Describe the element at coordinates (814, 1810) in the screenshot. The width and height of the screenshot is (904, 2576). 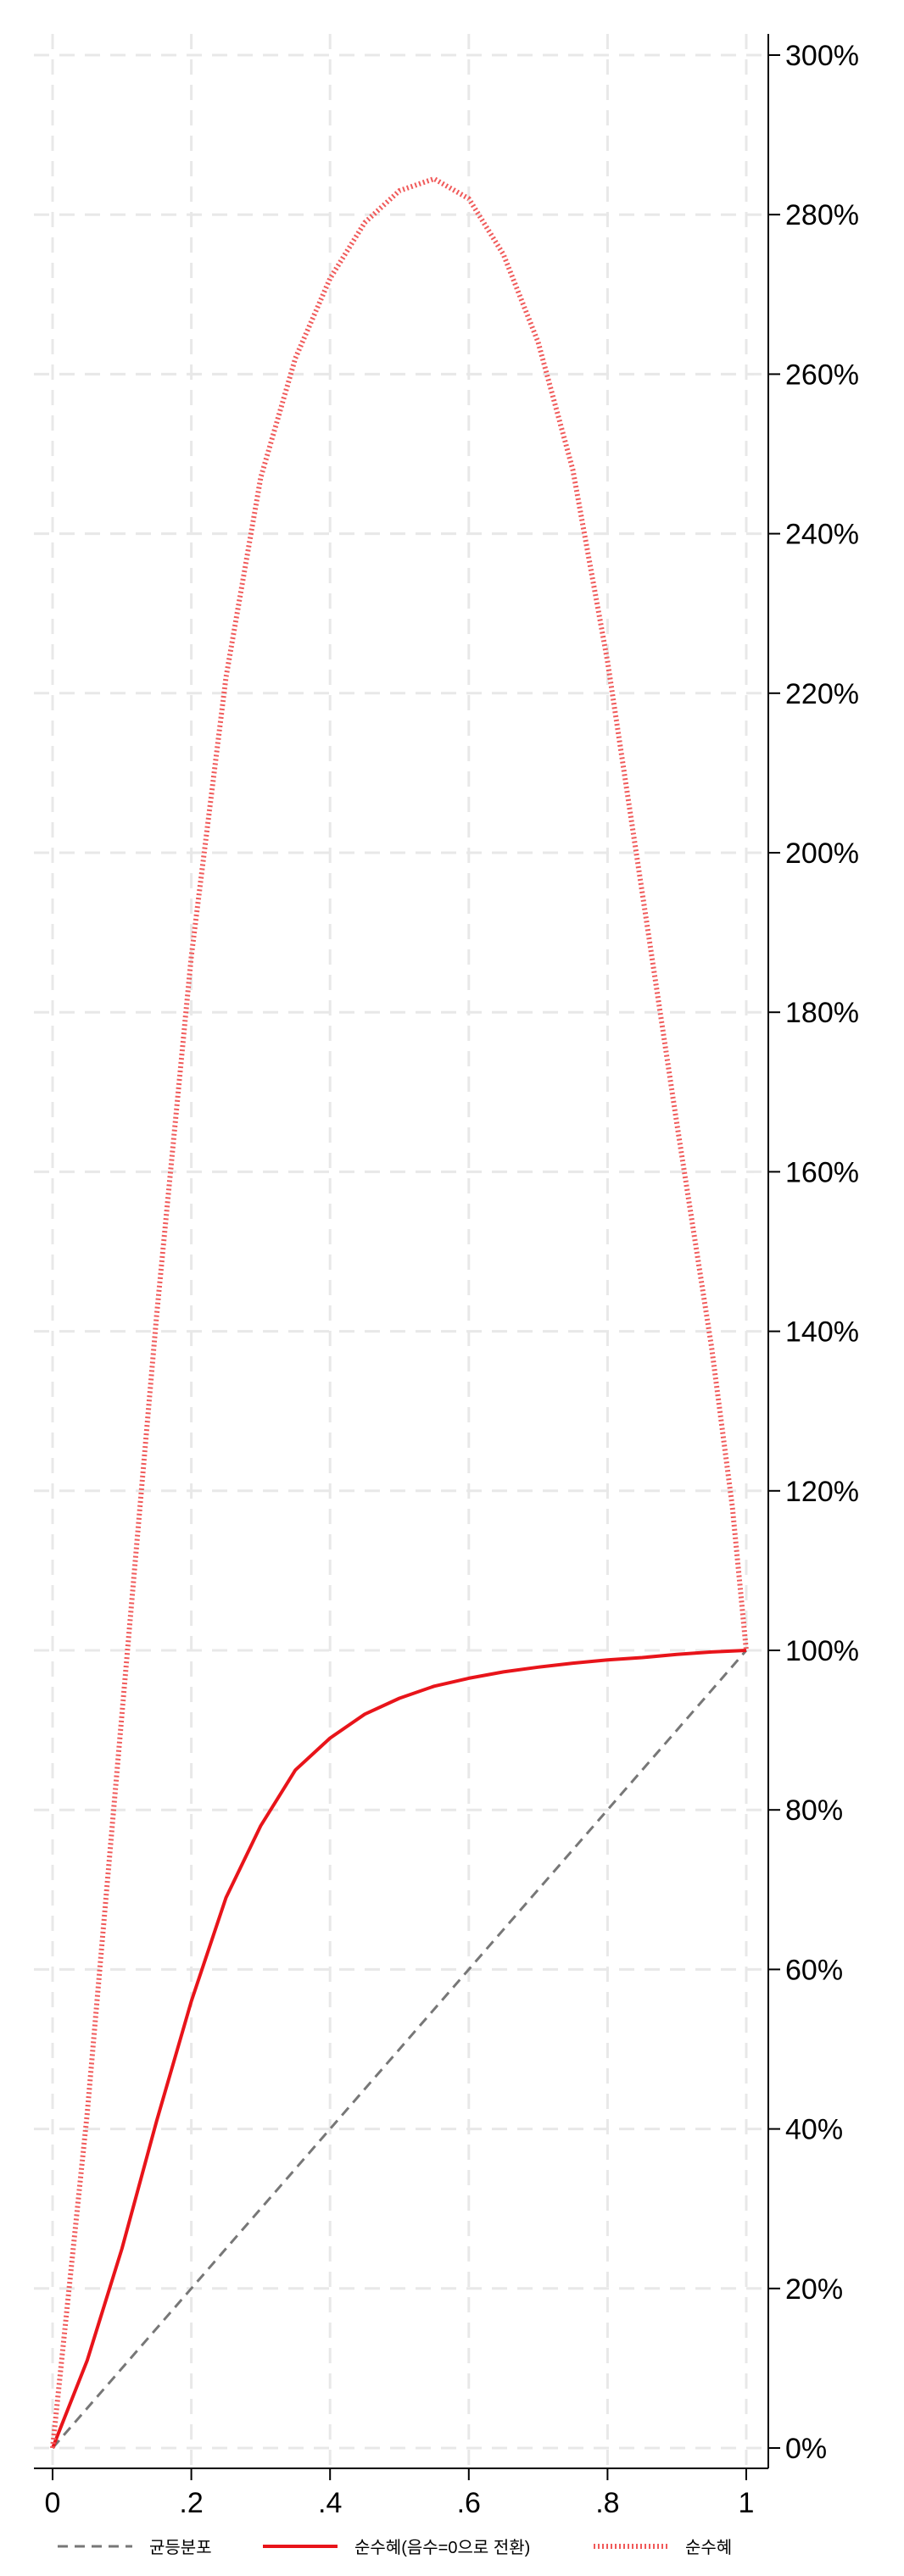
I see `y-tick-label: 80%` at that location.